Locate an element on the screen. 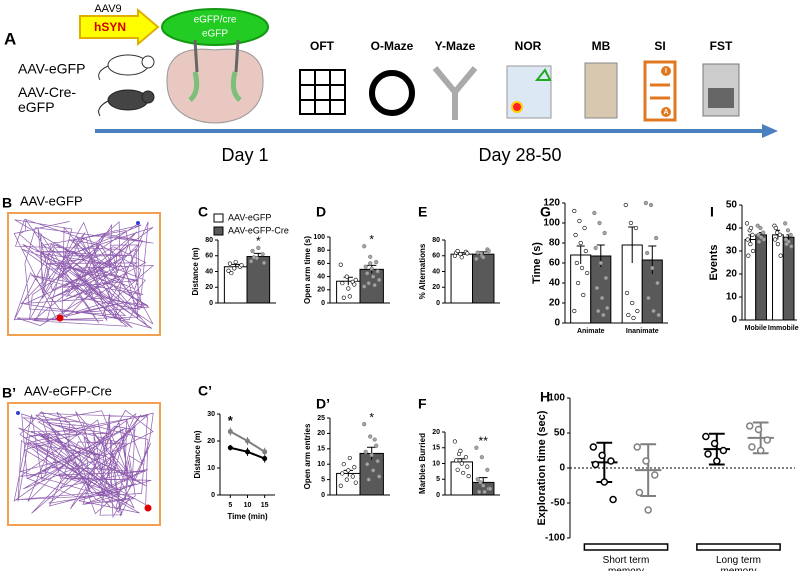 The height and width of the screenshot is (571, 800). y-axis-label: Marbles Burried is located at coordinates (422, 463).